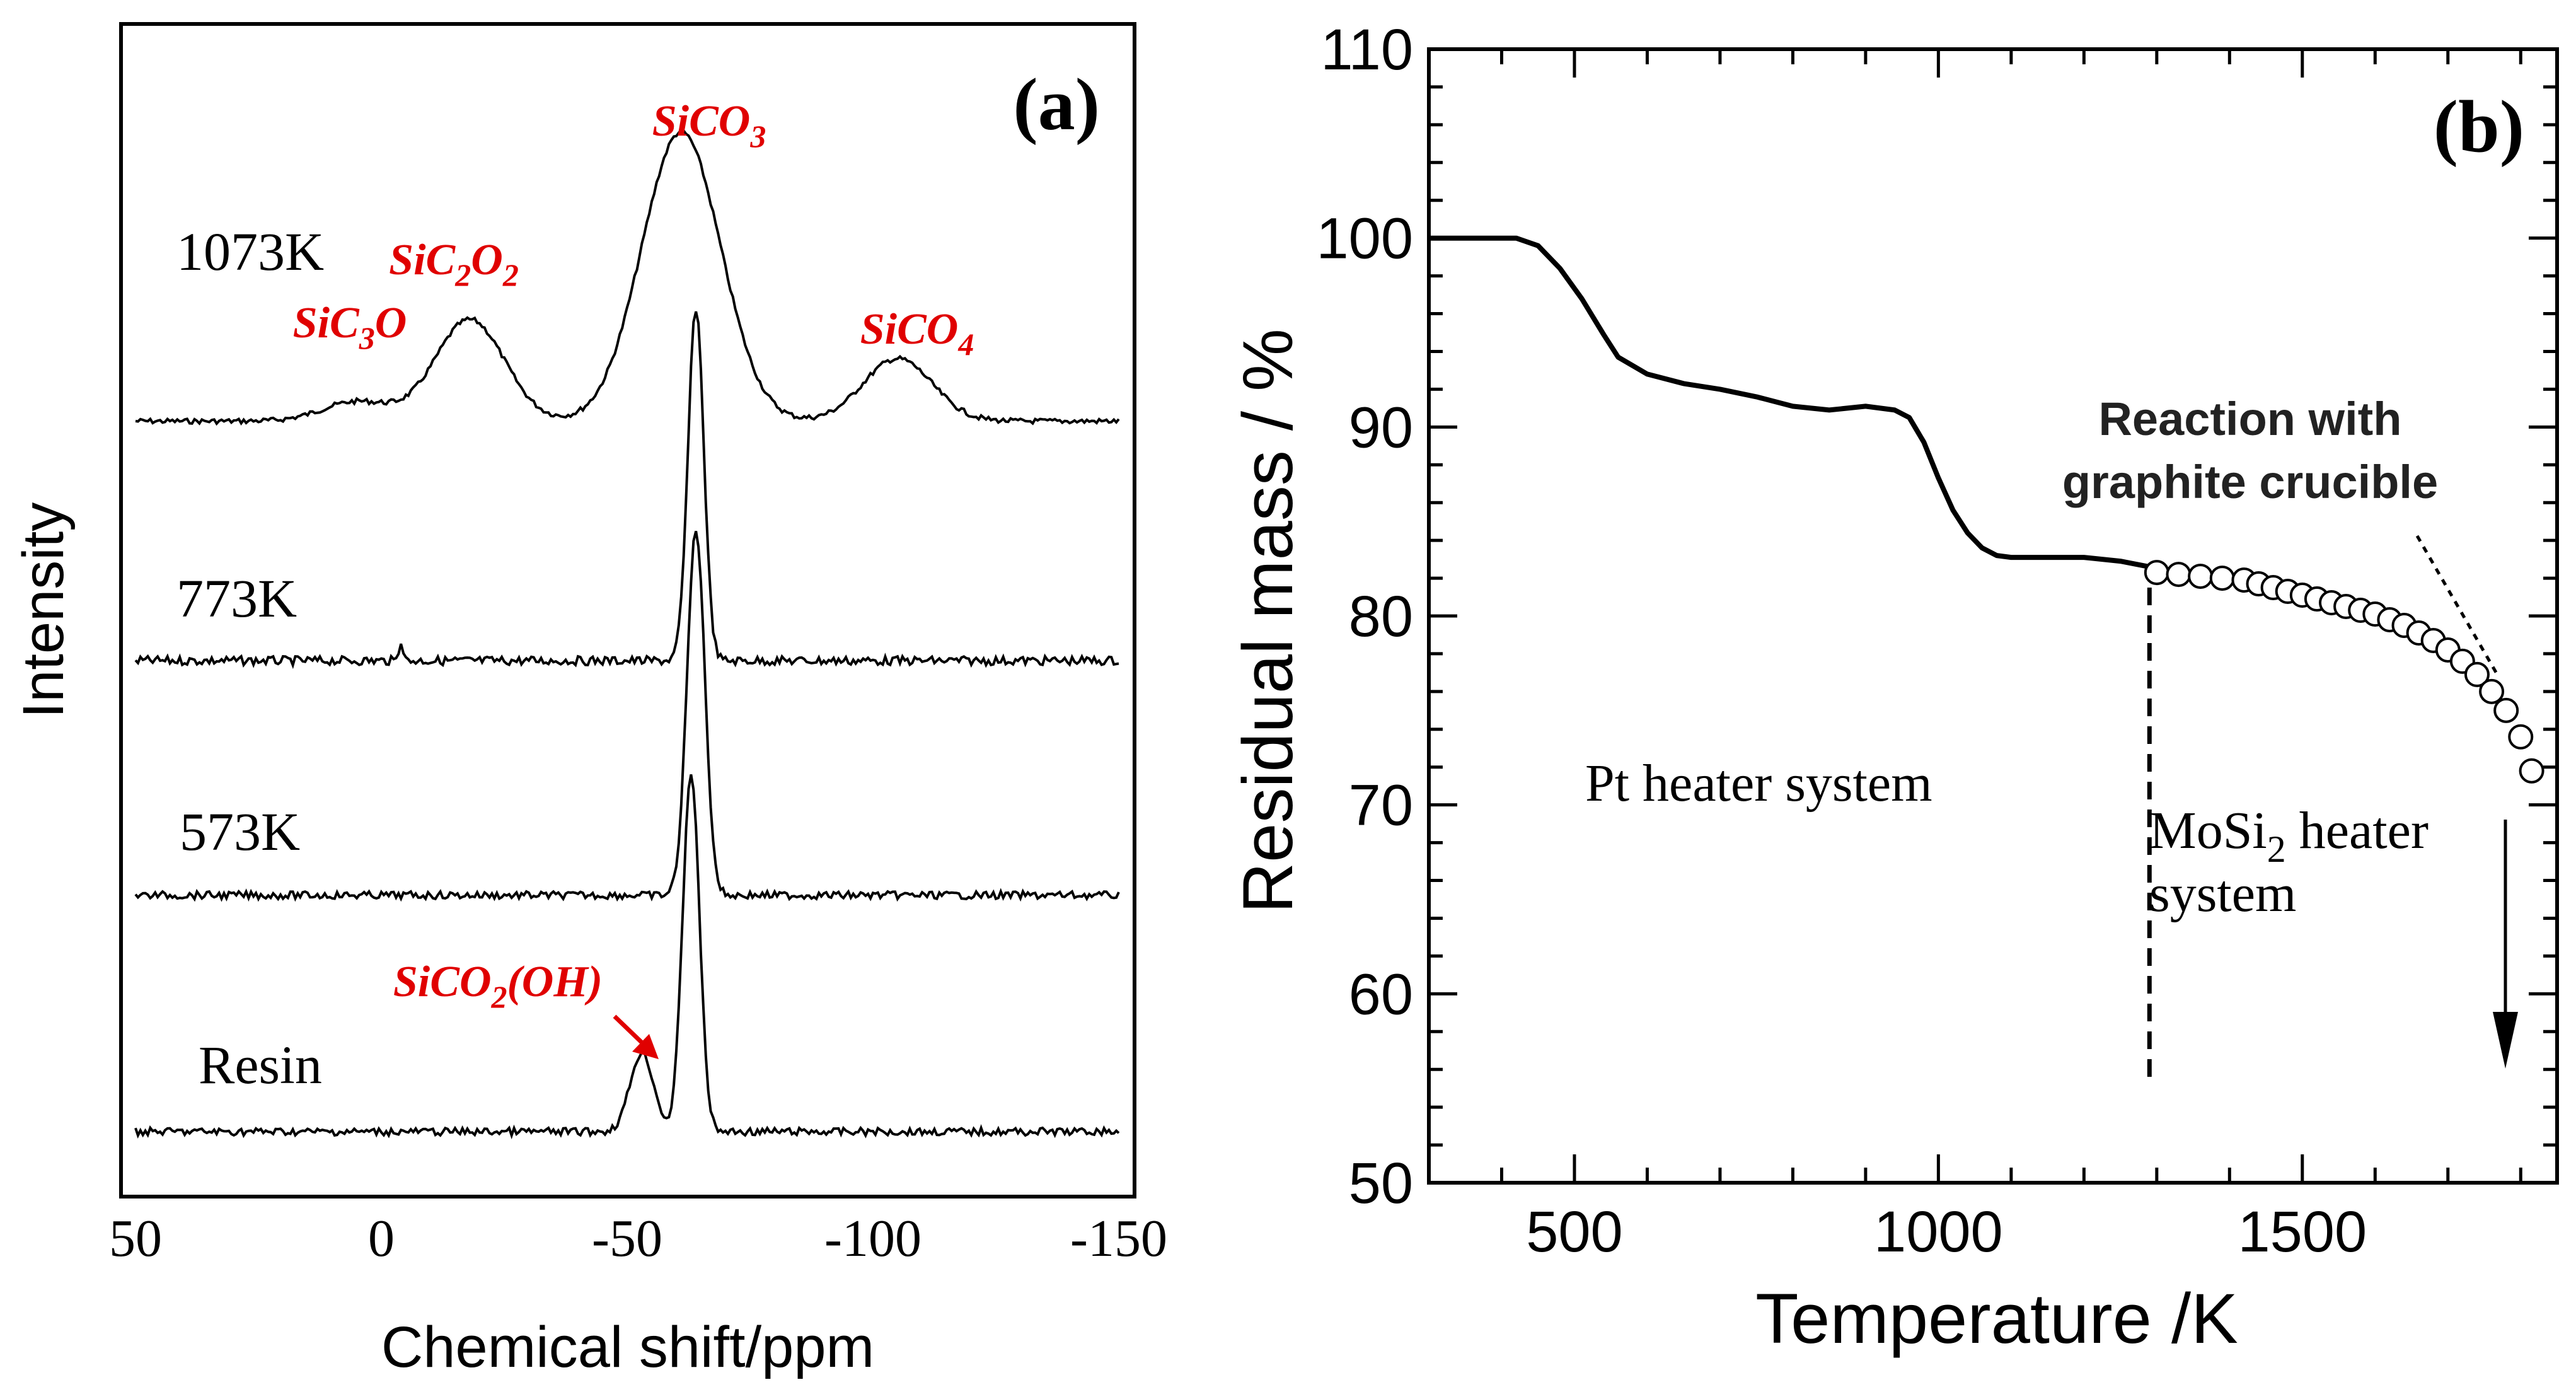 This screenshot has width=2576, height=1387. Describe the element at coordinates (498, 986) in the screenshot. I see `peak-label-4: SiCO2(OH)` at that location.